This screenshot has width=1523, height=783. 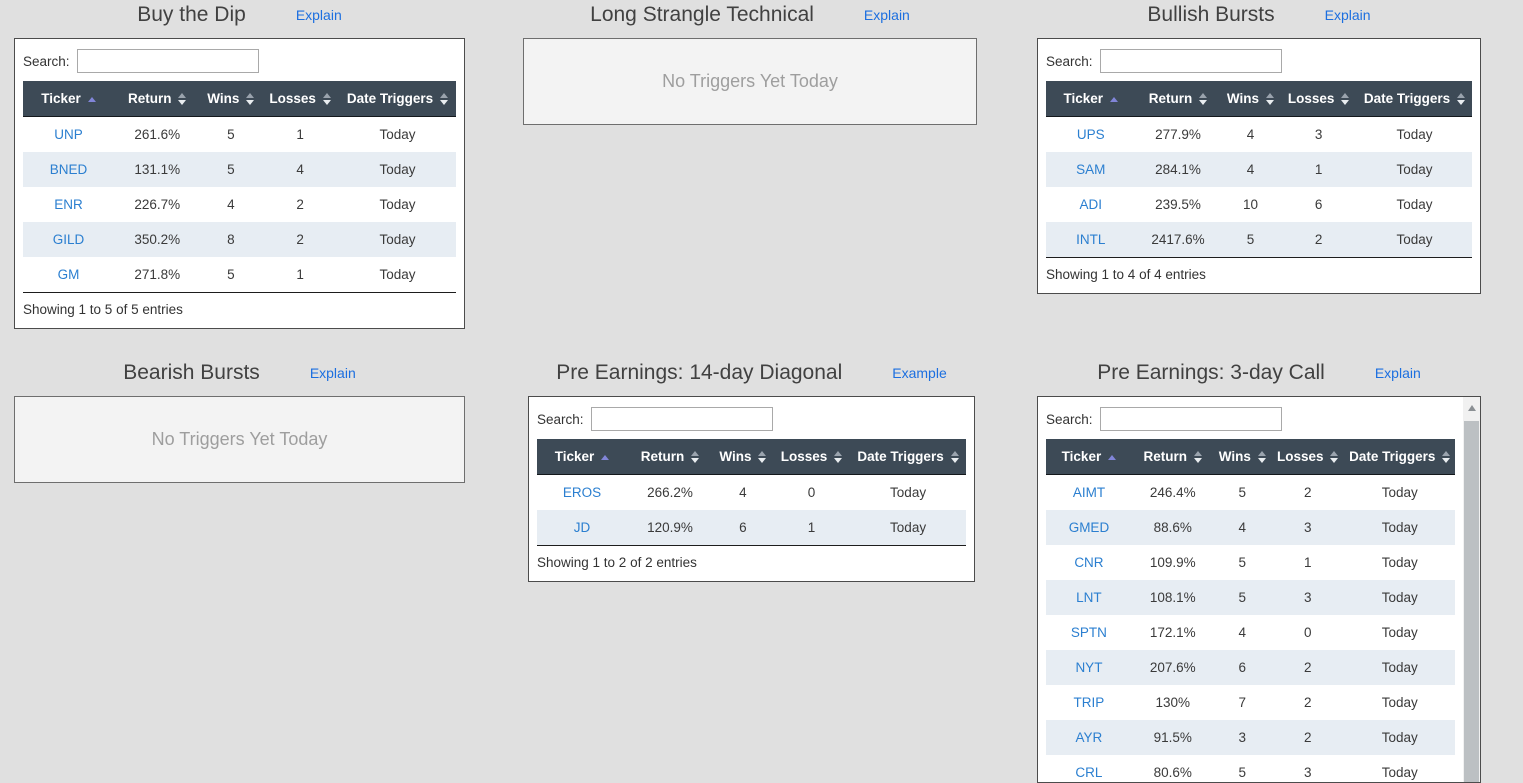 I want to click on cell-return: 120.9%, so click(x=670, y=527).